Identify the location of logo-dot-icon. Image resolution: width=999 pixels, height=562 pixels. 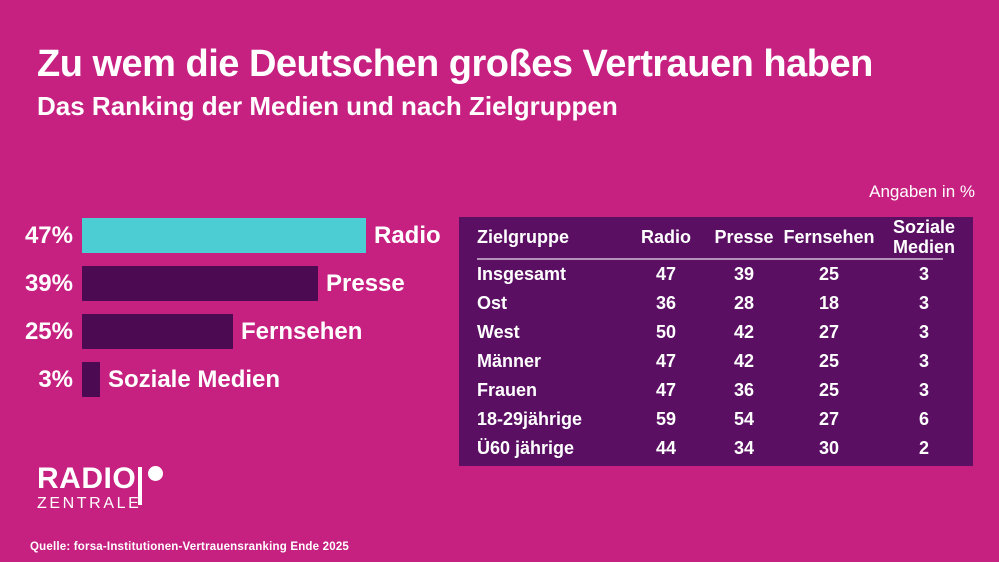
(155, 473).